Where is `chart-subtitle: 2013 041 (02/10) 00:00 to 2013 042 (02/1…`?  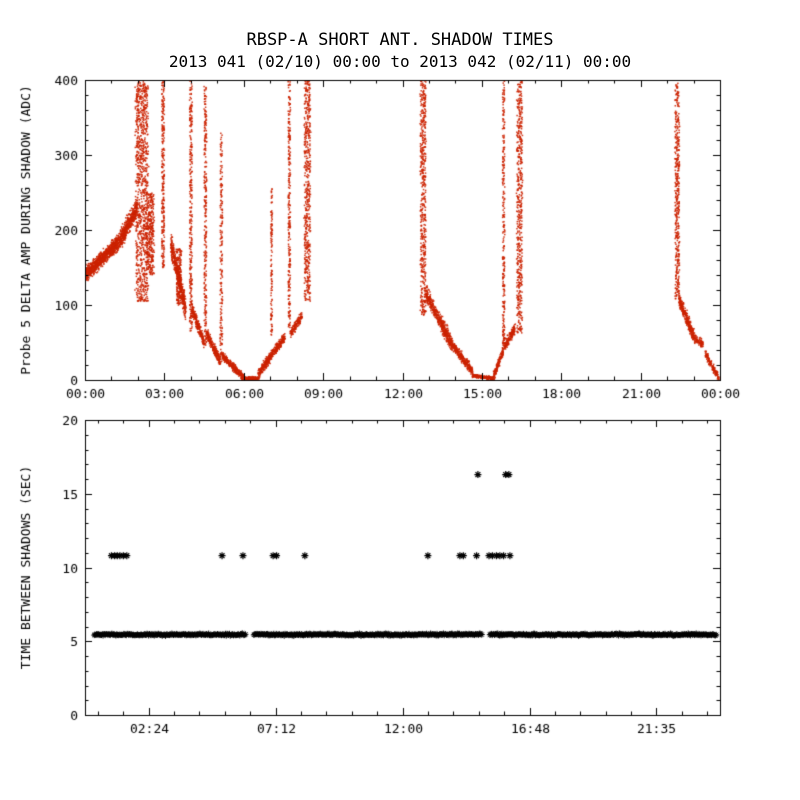 chart-subtitle: 2013 041 (02/10) 00:00 to 2013 042 (02/1… is located at coordinates (400, 61).